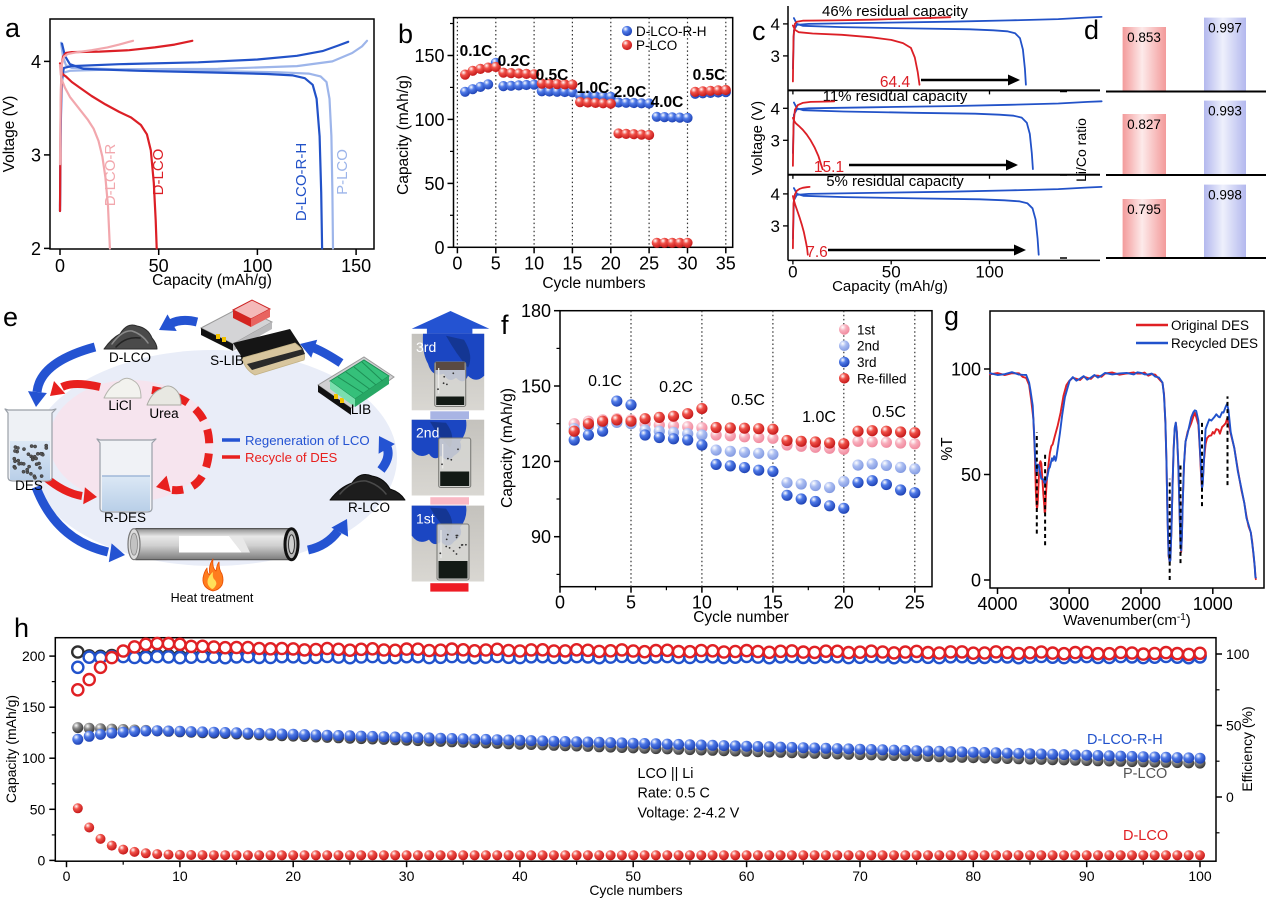 The width and height of the screenshot is (1268, 909). What do you see at coordinates (1144, 124) in the screenshot?
I see `svg-text: 0.827` at bounding box center [1144, 124].